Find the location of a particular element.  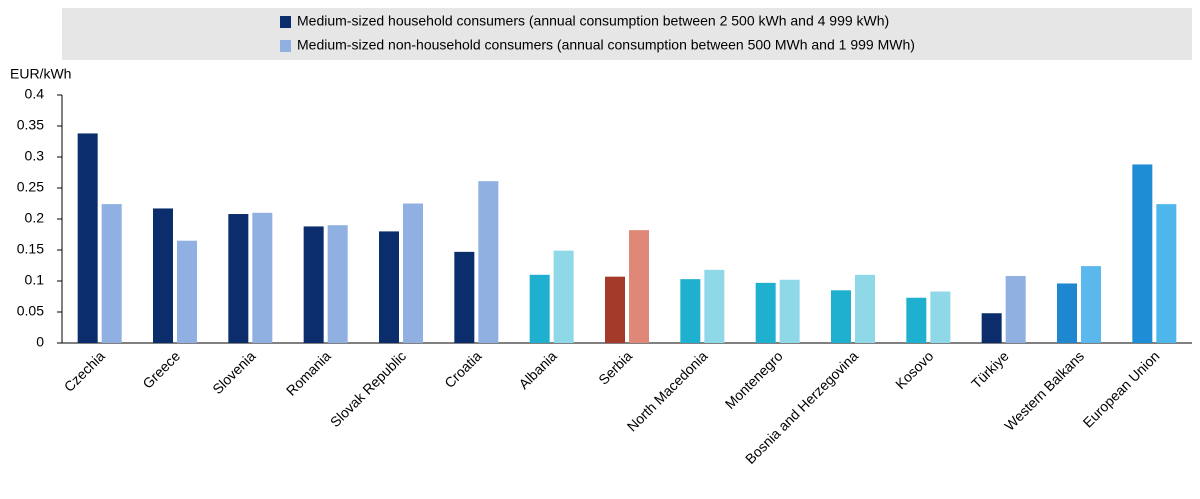

x-tick-label: Serbia is located at coordinates (615, 368).